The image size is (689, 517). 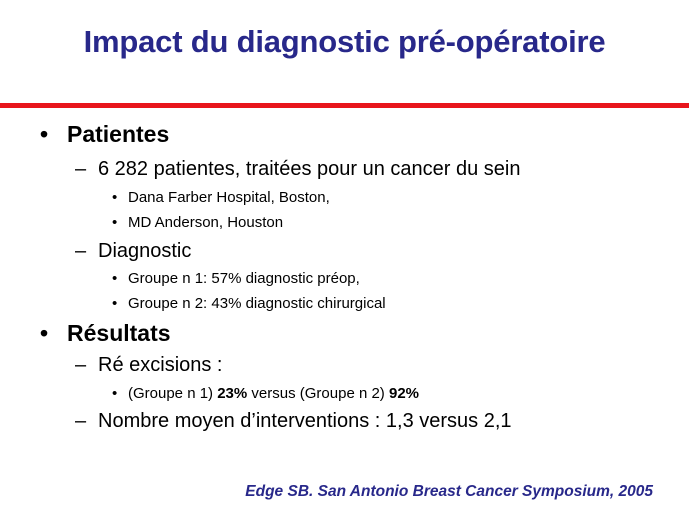 What do you see at coordinates (344, 105) in the screenshot?
I see `title-divider` at bounding box center [344, 105].